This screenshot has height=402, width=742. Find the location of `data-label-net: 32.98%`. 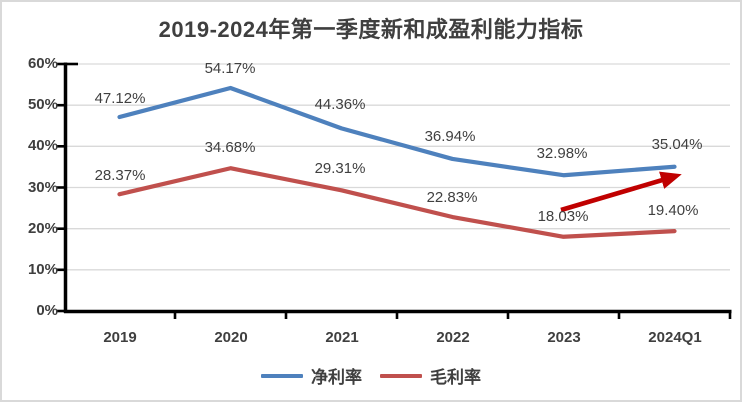

data-label-net: 32.98% is located at coordinates (562, 153).